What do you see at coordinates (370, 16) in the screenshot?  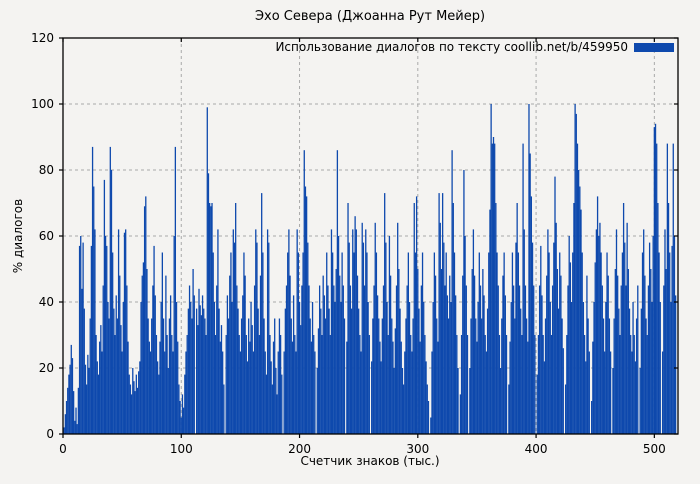 I see `chart-title: Эхо Севера (Джоанна Рут Мейер)` at bounding box center [370, 16].